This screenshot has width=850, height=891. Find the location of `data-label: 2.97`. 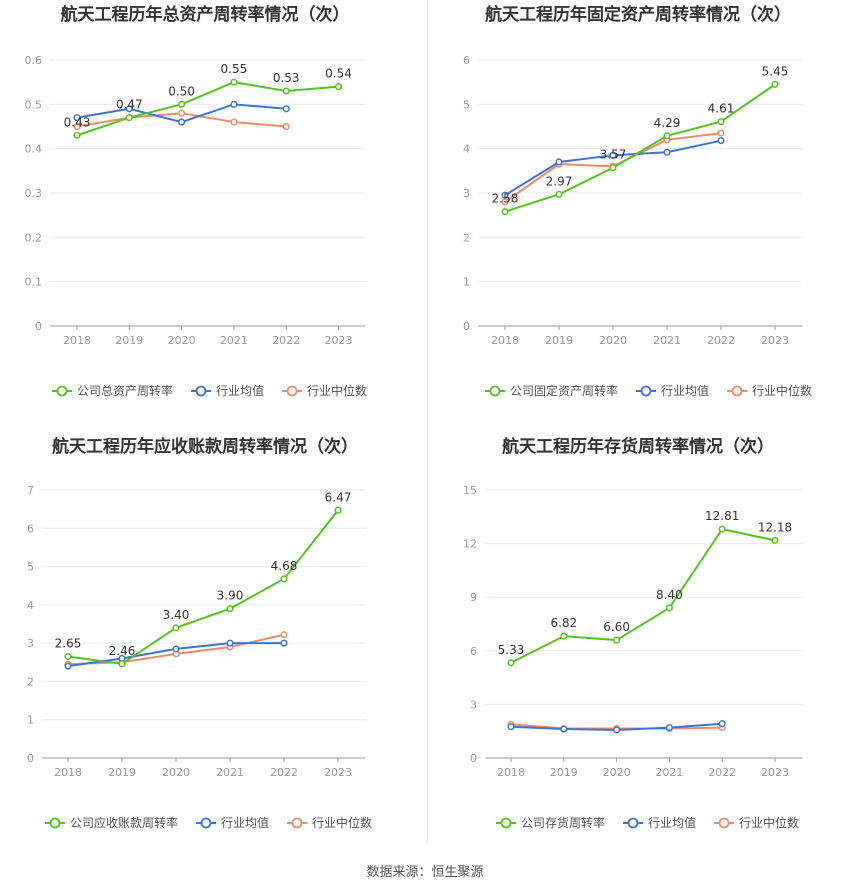

data-label: 2.97 is located at coordinates (559, 181).